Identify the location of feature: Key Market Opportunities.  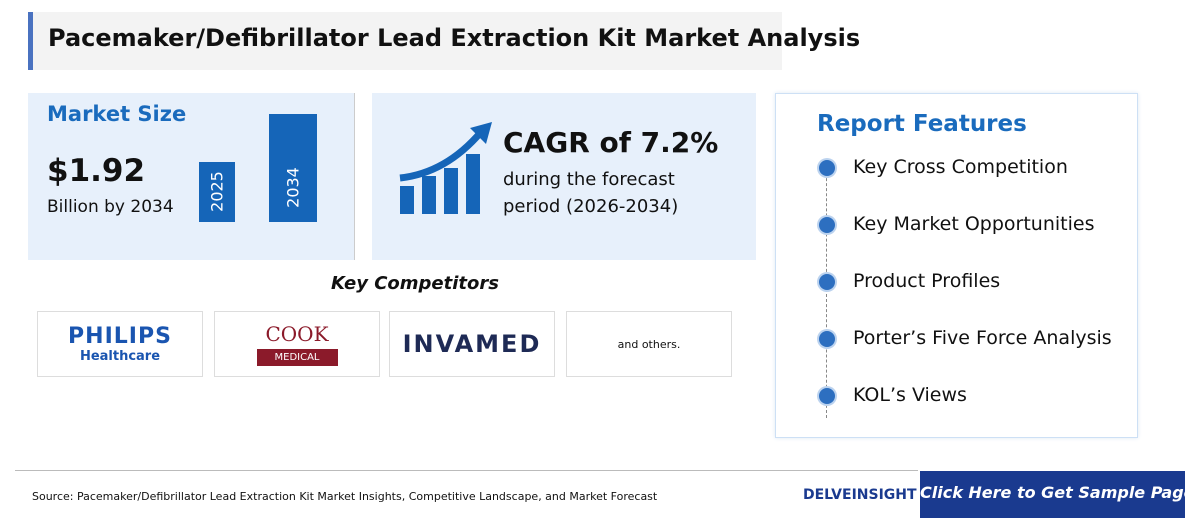
(974, 224).